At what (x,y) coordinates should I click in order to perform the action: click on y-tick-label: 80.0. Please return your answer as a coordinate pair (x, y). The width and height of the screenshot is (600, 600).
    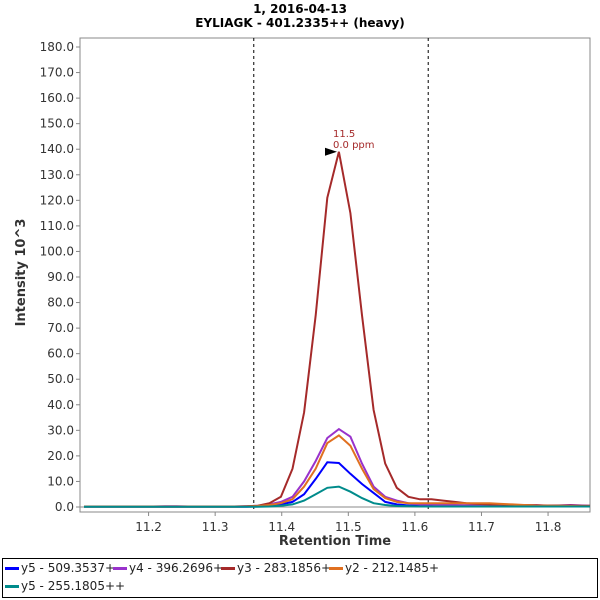
    Looking at the image, I should click on (60, 303).